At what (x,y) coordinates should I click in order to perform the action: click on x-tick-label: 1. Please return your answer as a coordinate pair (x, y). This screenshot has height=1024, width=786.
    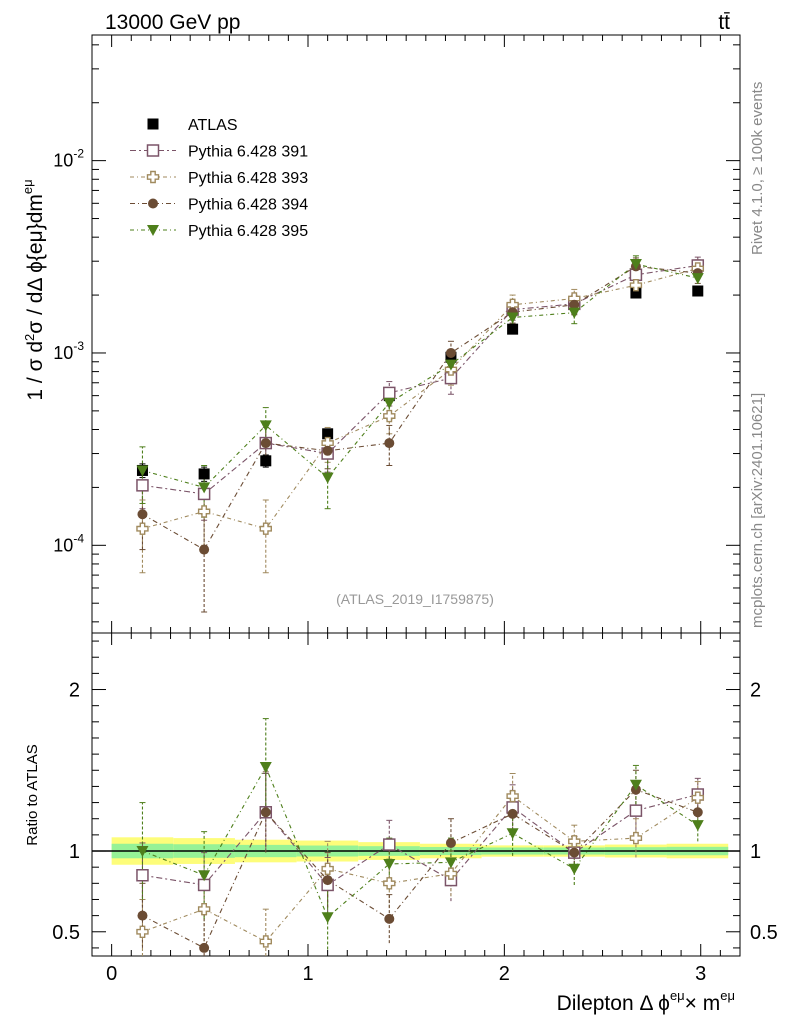
    Looking at the image, I should click on (307, 974).